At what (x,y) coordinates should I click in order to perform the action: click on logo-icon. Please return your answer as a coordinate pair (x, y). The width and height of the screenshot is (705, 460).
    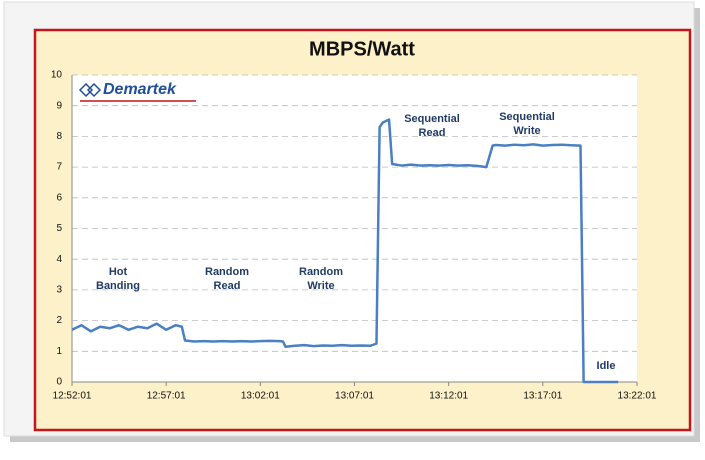
    Looking at the image, I should click on (90, 90).